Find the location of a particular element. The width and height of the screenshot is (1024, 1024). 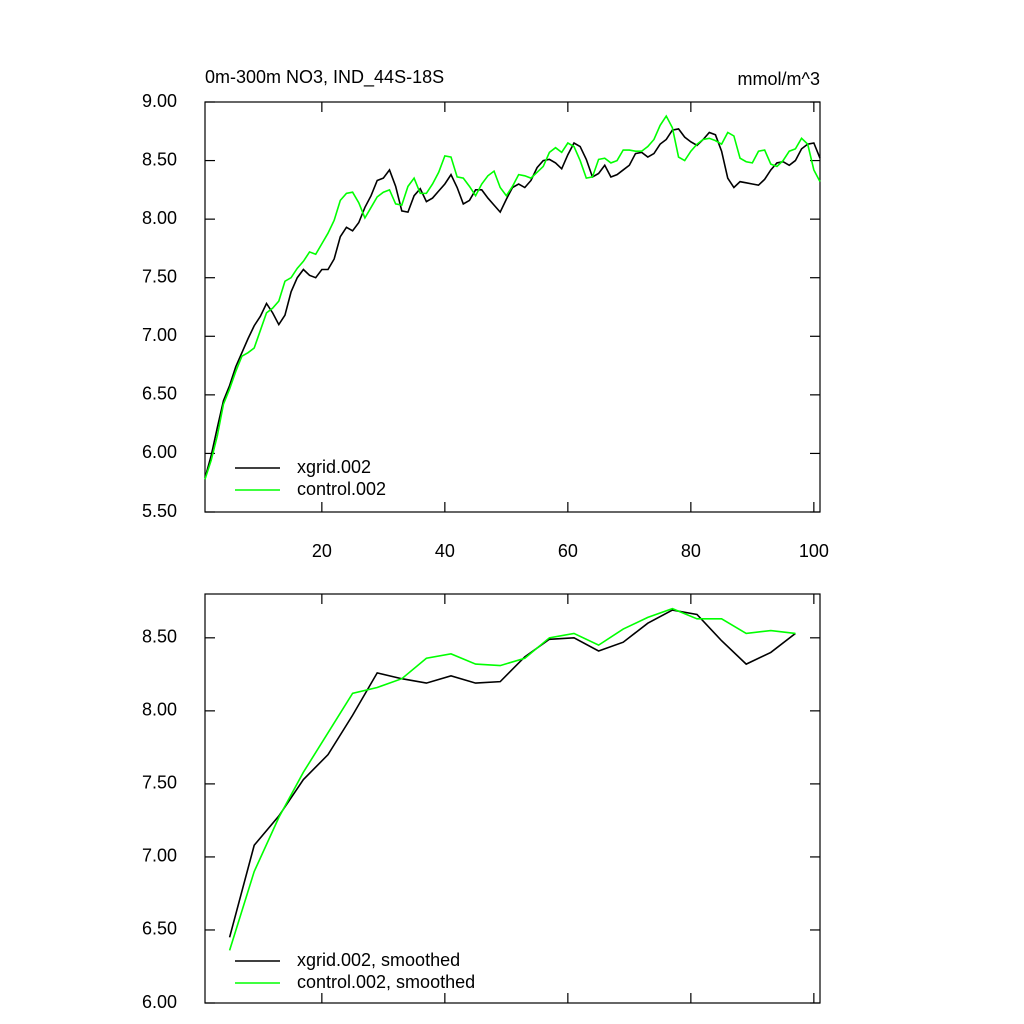

x-tick-label: 80 is located at coordinates (691, 551).